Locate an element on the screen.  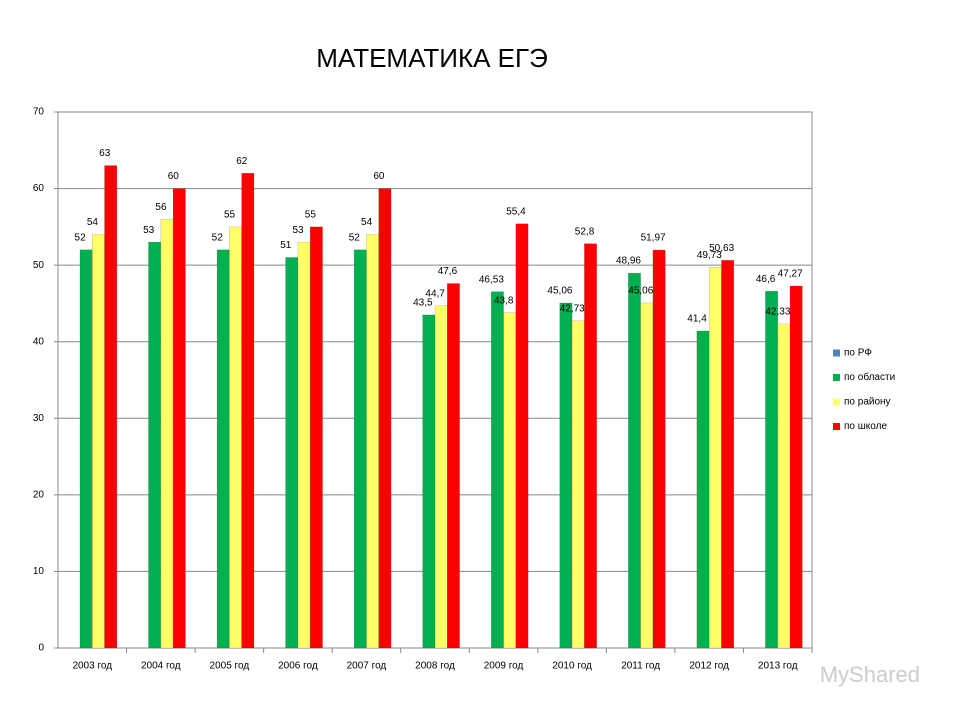
chart-title: МАТЕМАТИКА ЕГЭ is located at coordinates (432, 58).